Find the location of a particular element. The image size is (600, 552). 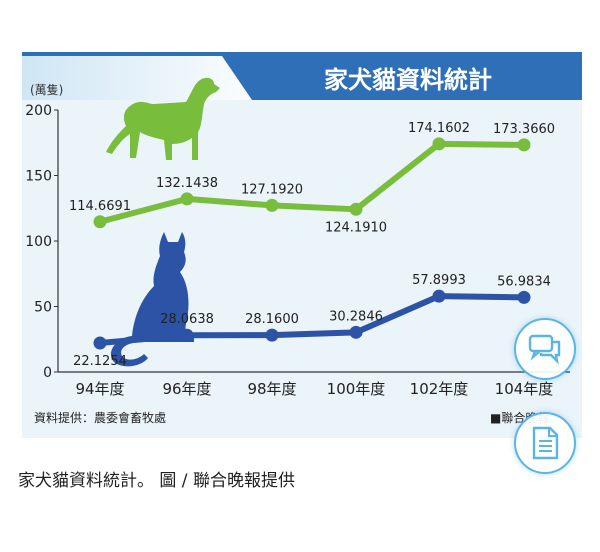

data-label: 30.2846 is located at coordinates (356, 316).